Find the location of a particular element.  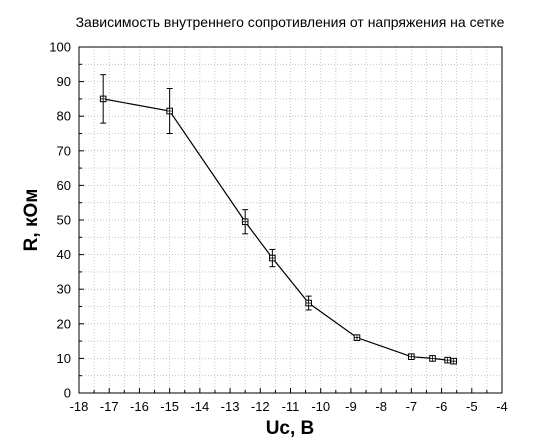

y-tick-label: 70 is located at coordinates (64, 150).